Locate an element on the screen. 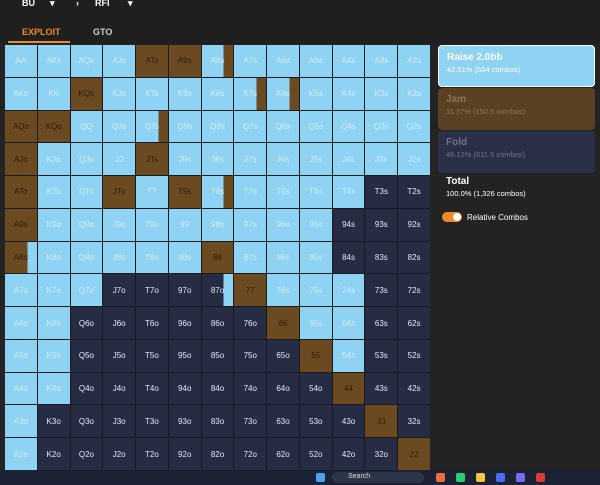 This screenshot has width=600, height=485. hand-cell: 74o is located at coordinates (250, 388).